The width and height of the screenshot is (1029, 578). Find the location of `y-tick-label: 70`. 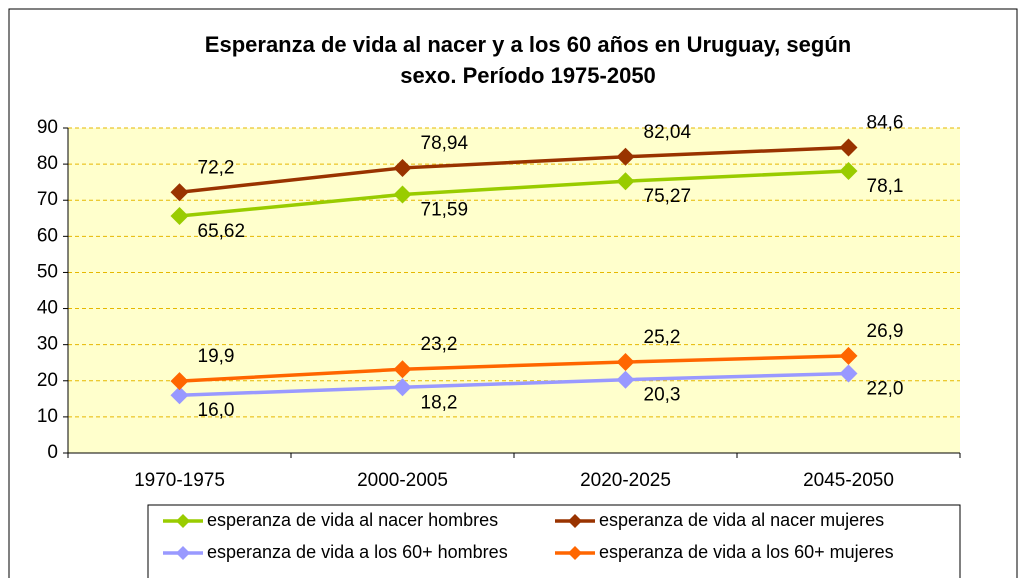

y-tick-label: 70 is located at coordinates (47, 199).